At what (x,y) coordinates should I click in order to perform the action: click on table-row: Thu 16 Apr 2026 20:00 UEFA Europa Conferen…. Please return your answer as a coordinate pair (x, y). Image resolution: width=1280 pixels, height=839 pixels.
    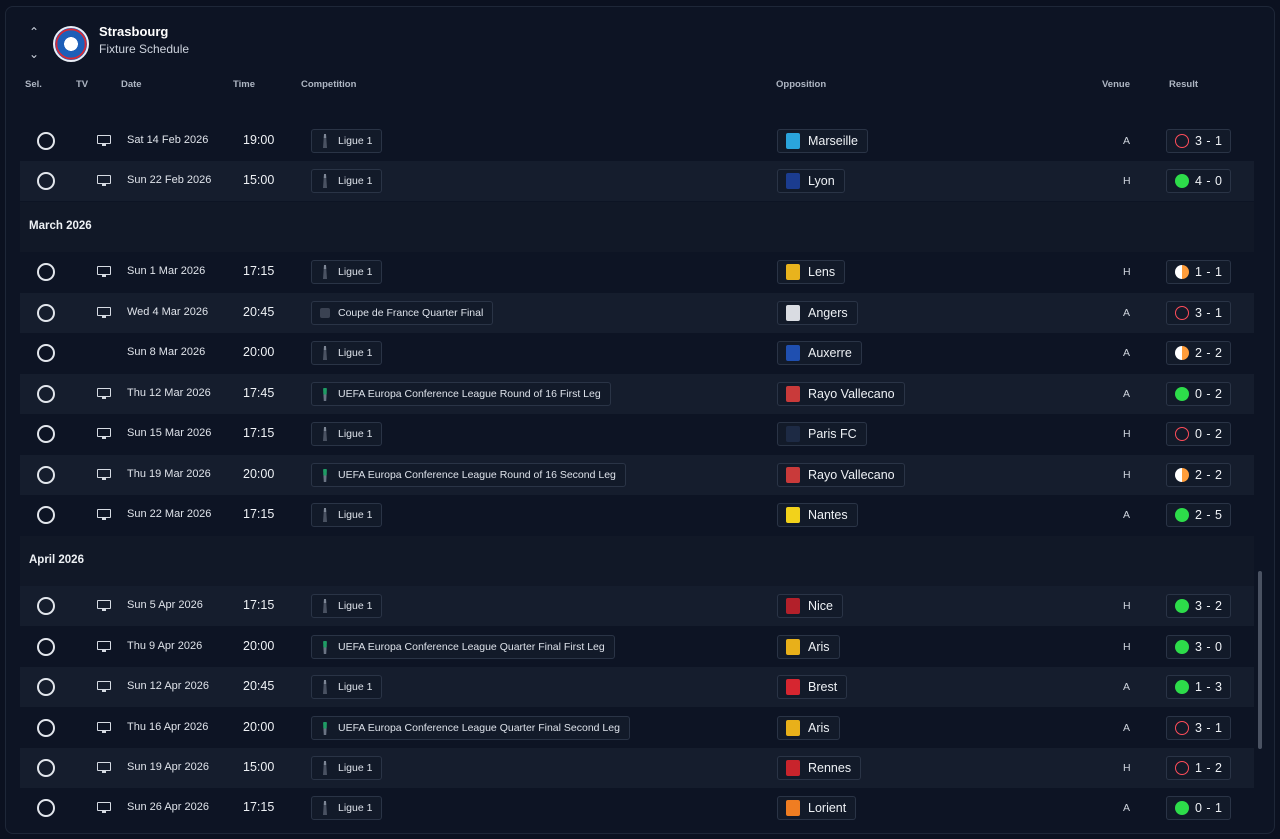
    Looking at the image, I should click on (637, 728).